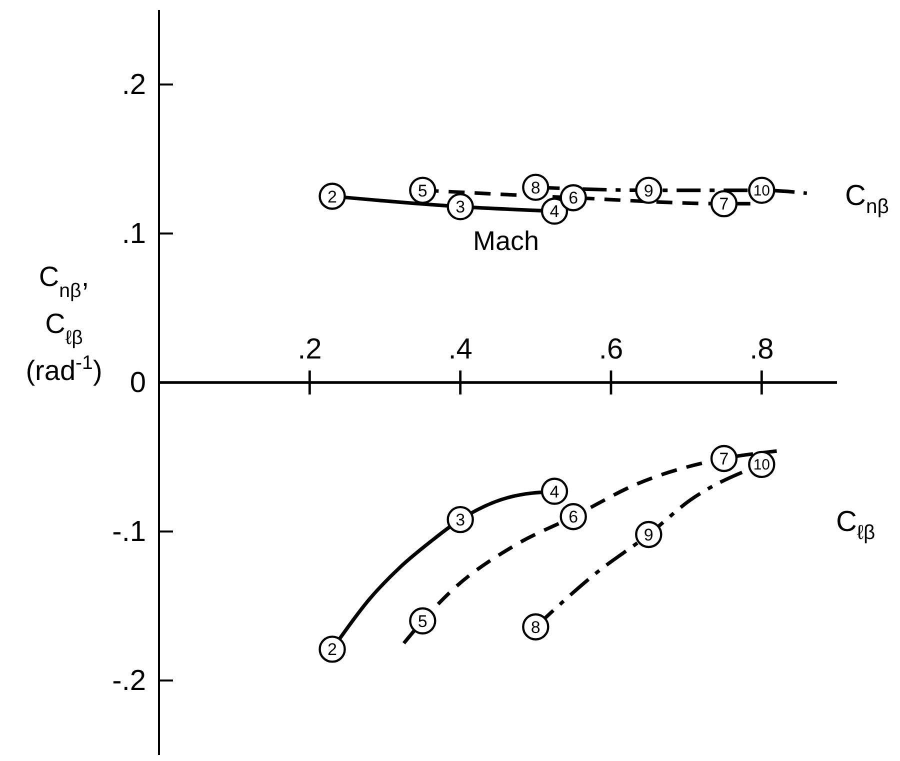 This screenshot has height=761, width=900. I want to click on x-tick-label: .4, so click(460, 350).